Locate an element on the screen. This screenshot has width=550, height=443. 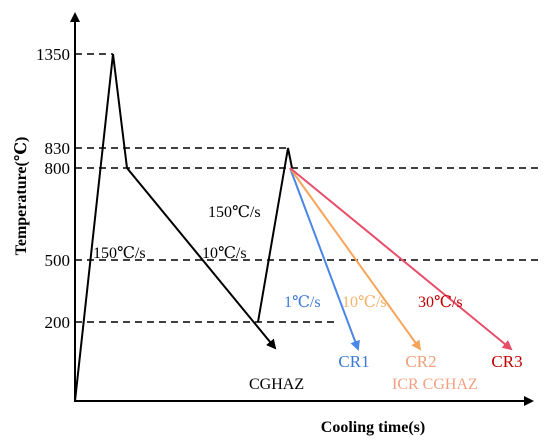
second-cycle-curve is located at coordinates (275, 235).